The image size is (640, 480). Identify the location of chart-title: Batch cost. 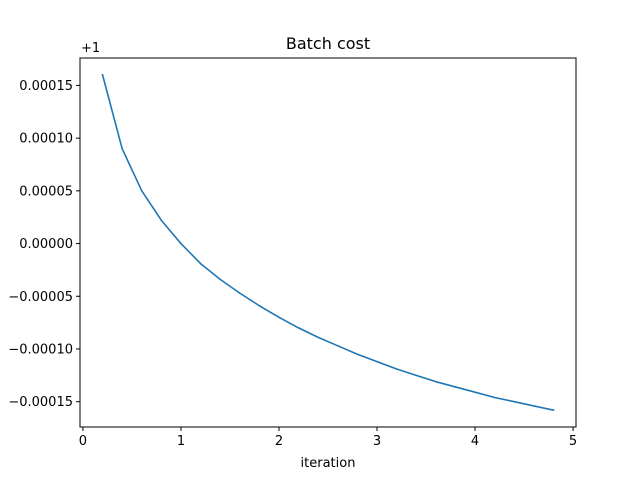
(328, 43).